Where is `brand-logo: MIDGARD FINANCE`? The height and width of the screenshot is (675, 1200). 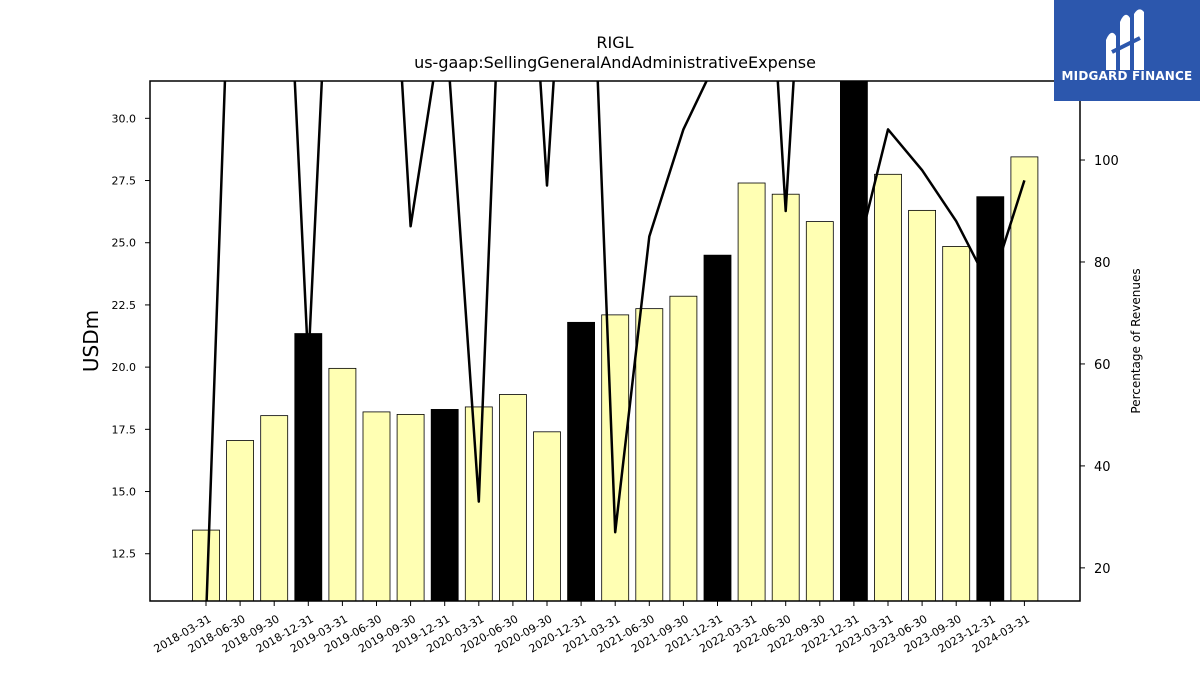
brand-logo: MIDGARD FINANCE is located at coordinates (1127, 50).